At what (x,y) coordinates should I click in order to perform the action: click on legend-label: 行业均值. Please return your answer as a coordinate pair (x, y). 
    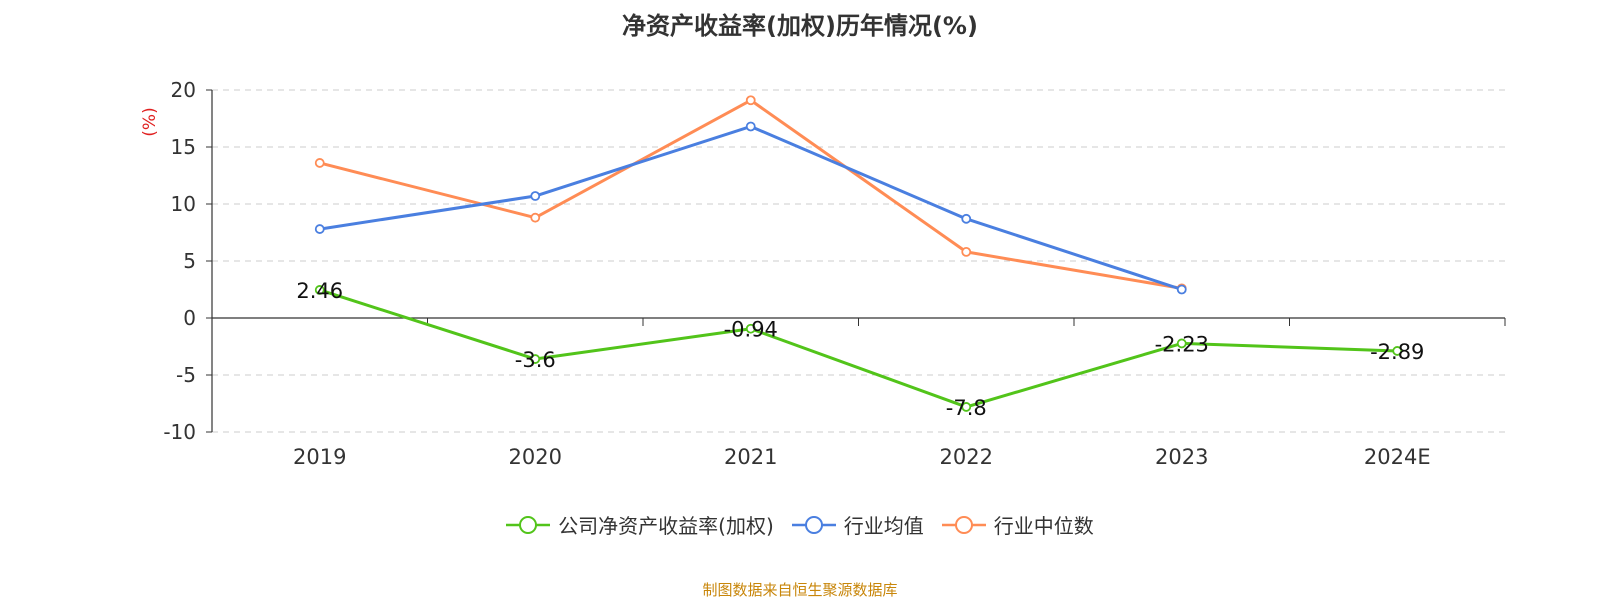
    Looking at the image, I should click on (883, 526).